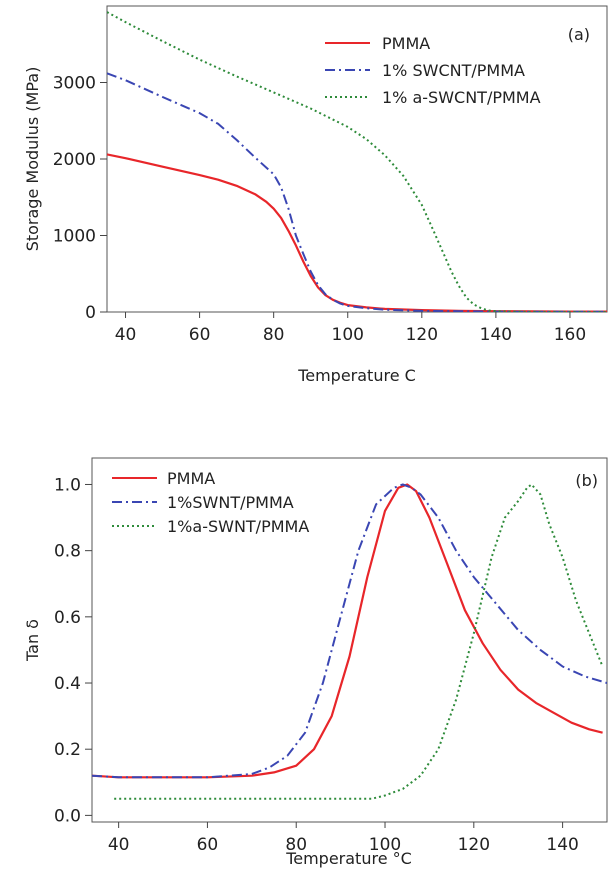 The height and width of the screenshot is (871, 609). What do you see at coordinates (73, 650) in the screenshot?
I see `y-axis-ticks: 0.0 0.2 0.4 0.6 0.8 1.0` at bounding box center [73, 650].